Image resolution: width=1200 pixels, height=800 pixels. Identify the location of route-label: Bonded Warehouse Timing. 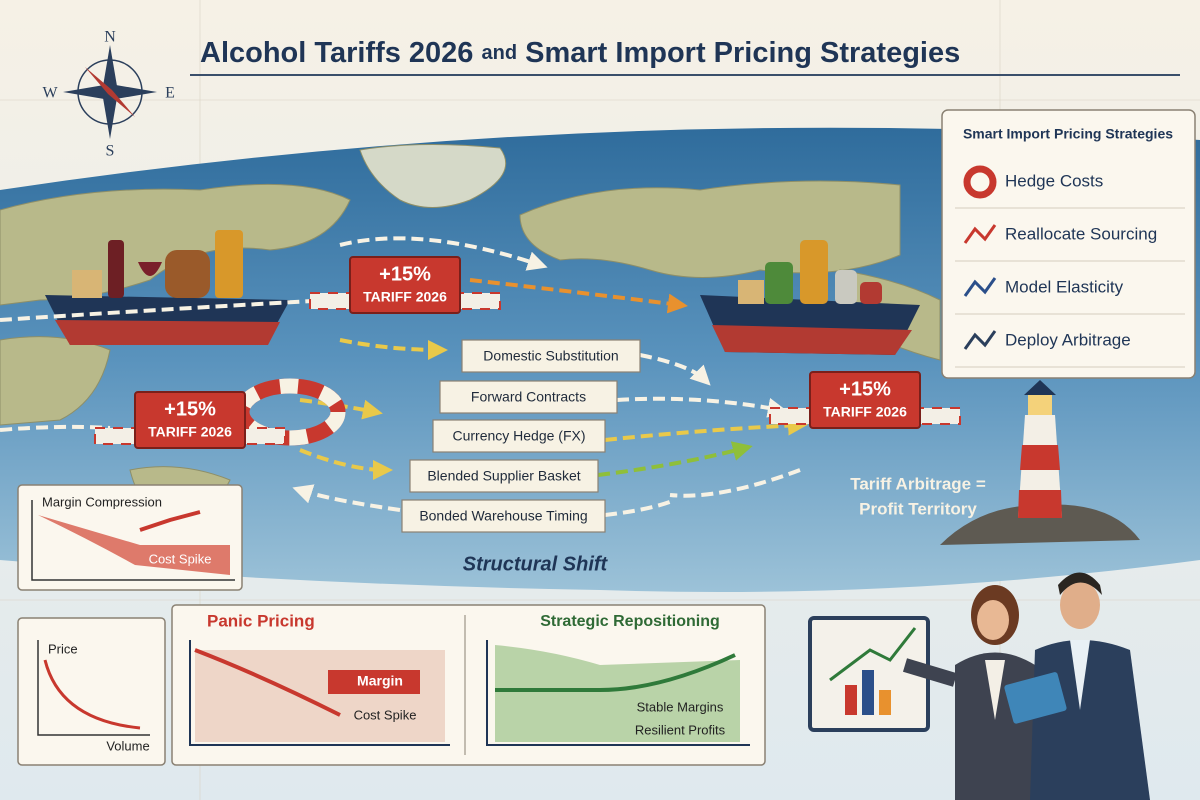
(503, 516).